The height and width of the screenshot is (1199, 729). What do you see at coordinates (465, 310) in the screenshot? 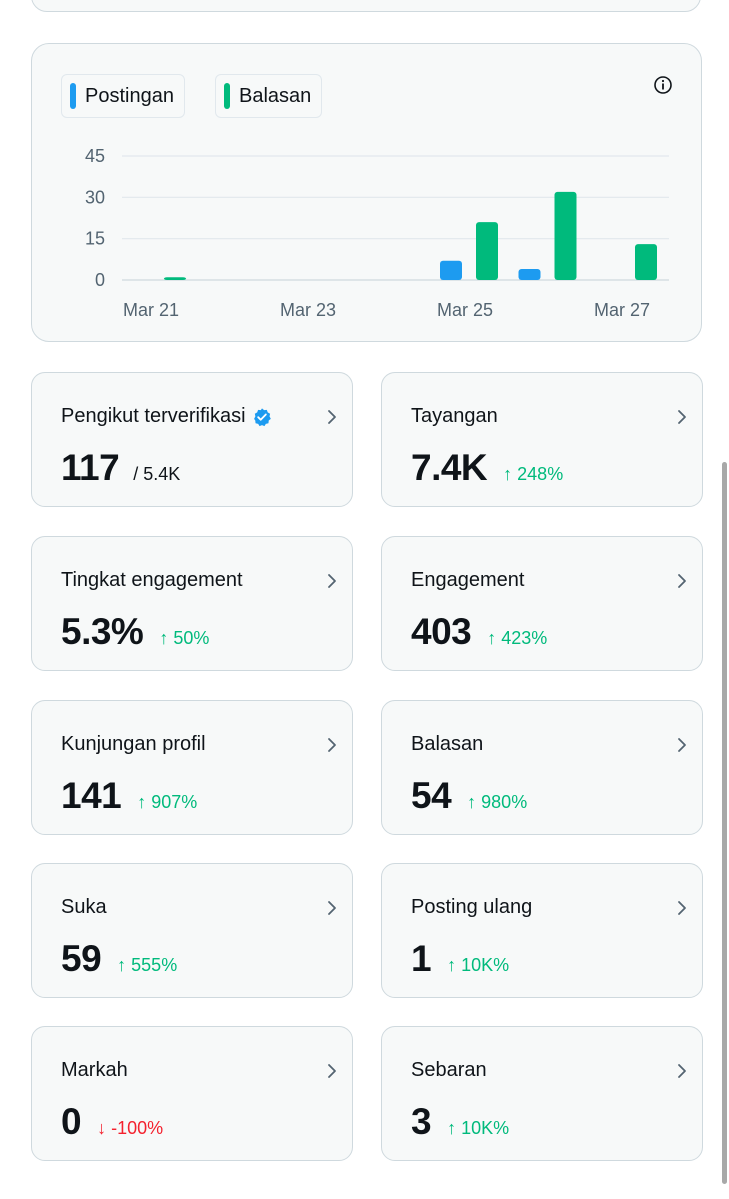
I see `x-tick-label: Mar 25` at bounding box center [465, 310].